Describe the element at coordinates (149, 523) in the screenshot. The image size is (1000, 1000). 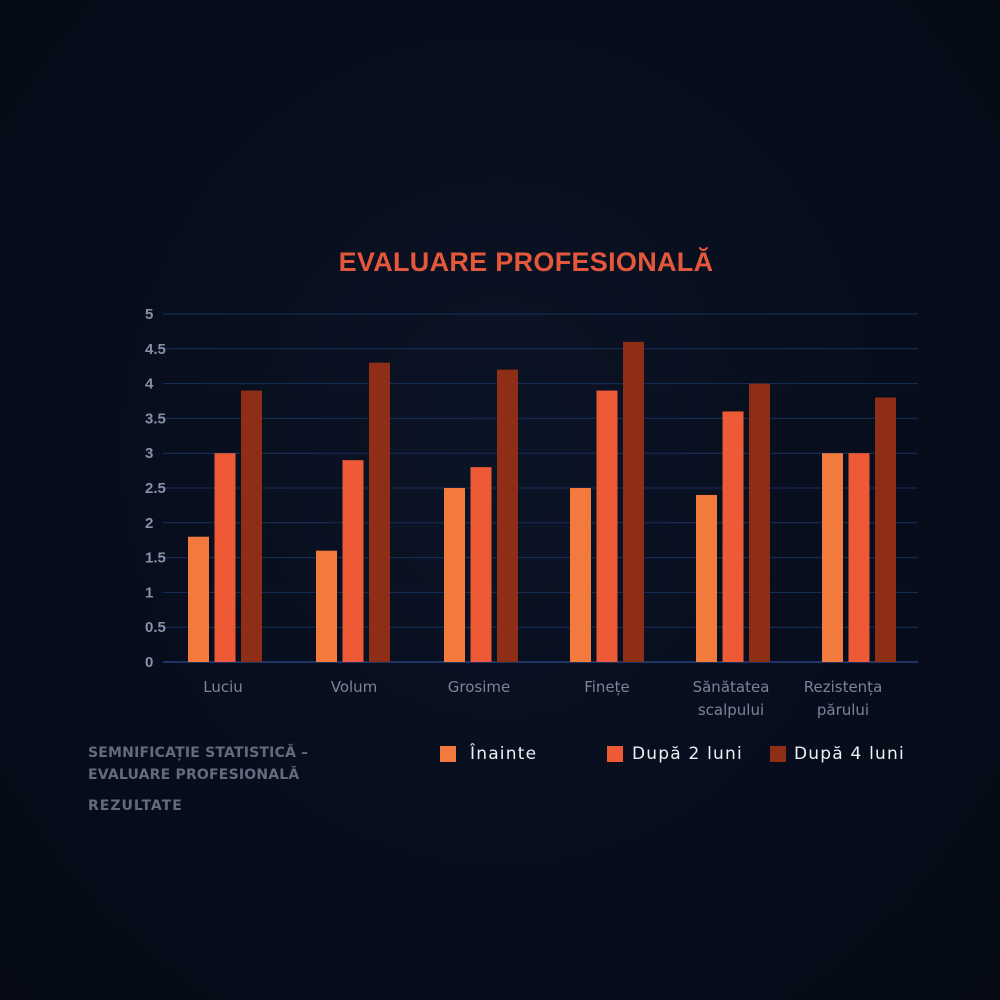
I see `y-tick-label: 2` at that location.